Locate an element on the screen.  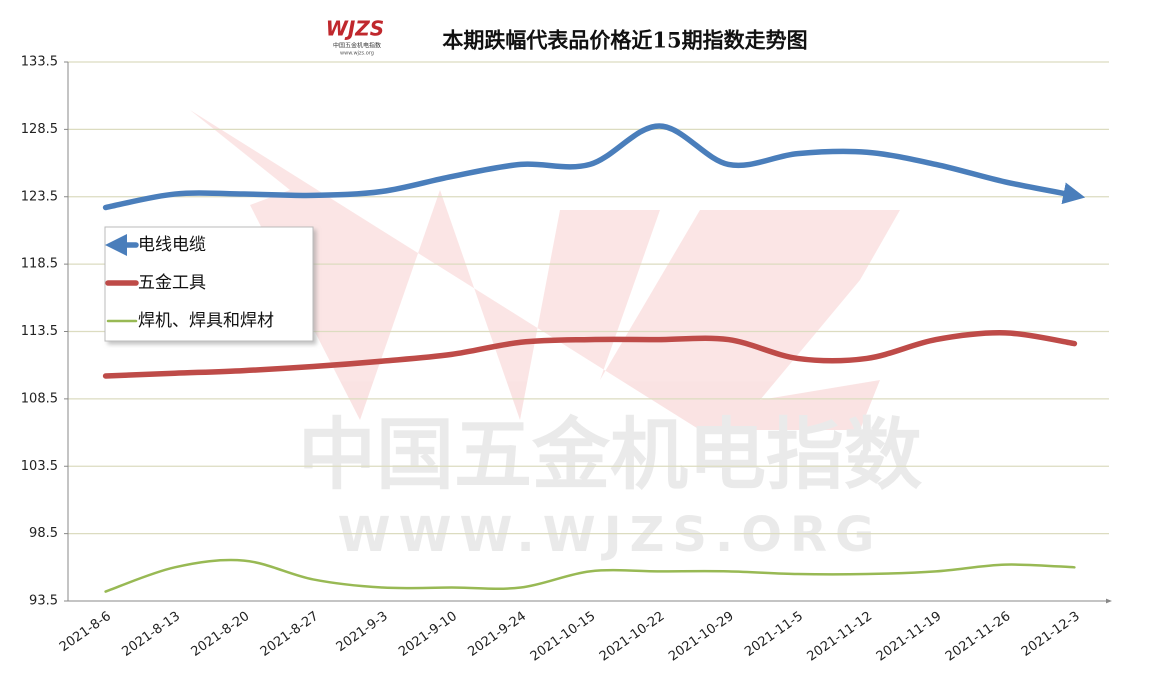
y-tick-label: 128.5 is located at coordinates (39, 129).